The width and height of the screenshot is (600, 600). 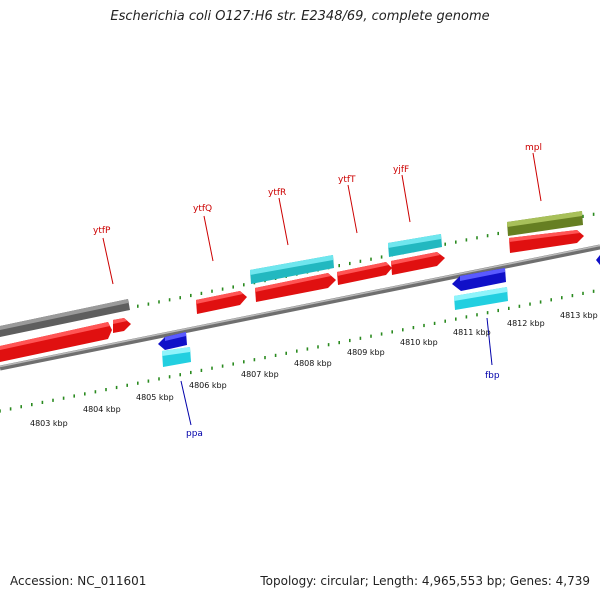 I want to click on scale-label: 4811 kbp, so click(x=472, y=332).